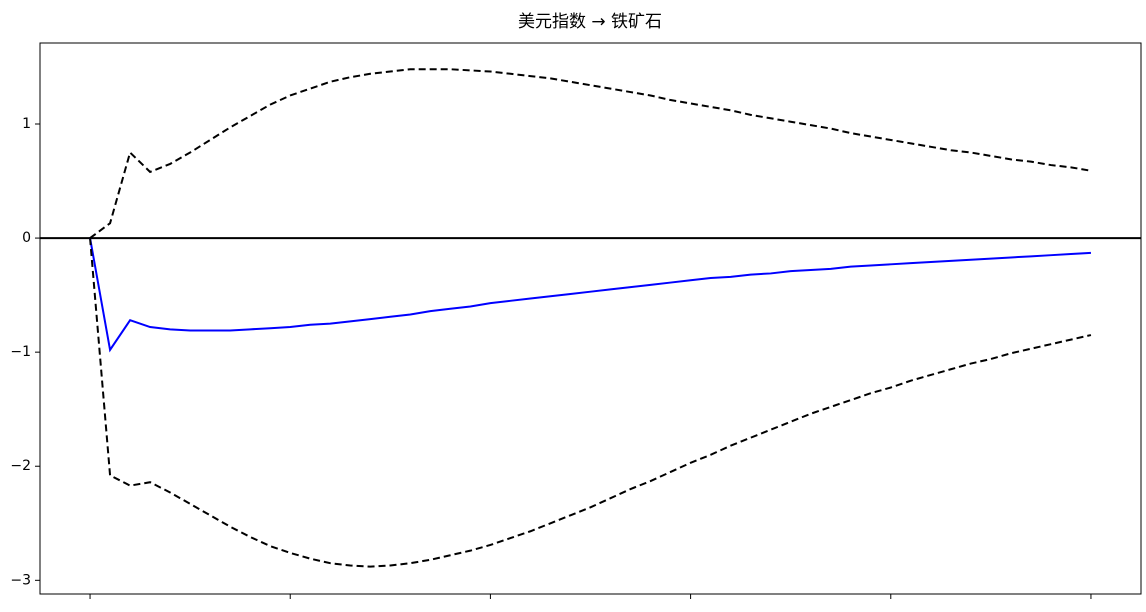 This screenshot has width=1146, height=612. Describe the element at coordinates (26, 238) in the screenshot. I see `y-tick-label: 0` at that location.